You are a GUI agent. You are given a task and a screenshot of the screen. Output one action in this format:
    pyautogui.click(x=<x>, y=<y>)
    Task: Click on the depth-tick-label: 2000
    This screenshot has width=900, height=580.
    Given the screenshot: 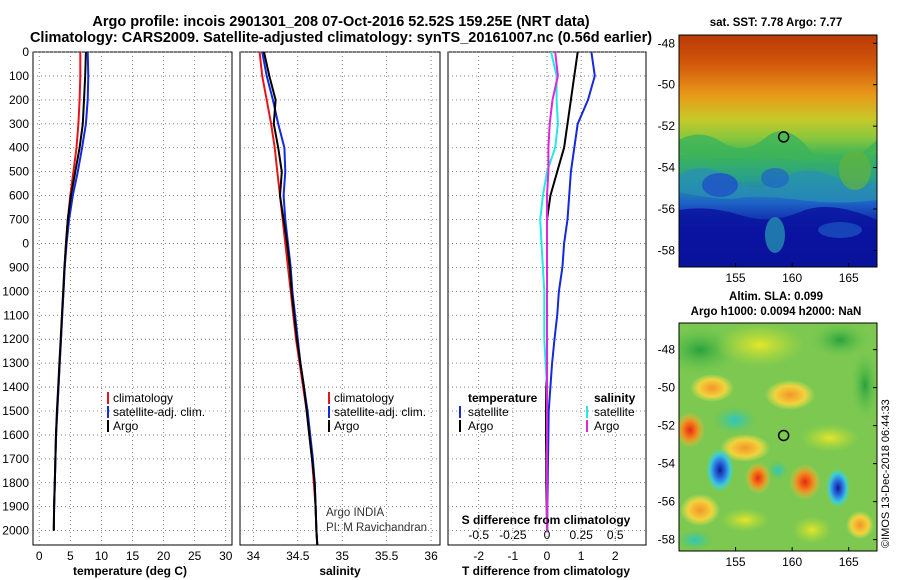 What is the action you would take?
    pyautogui.click(x=15, y=531)
    